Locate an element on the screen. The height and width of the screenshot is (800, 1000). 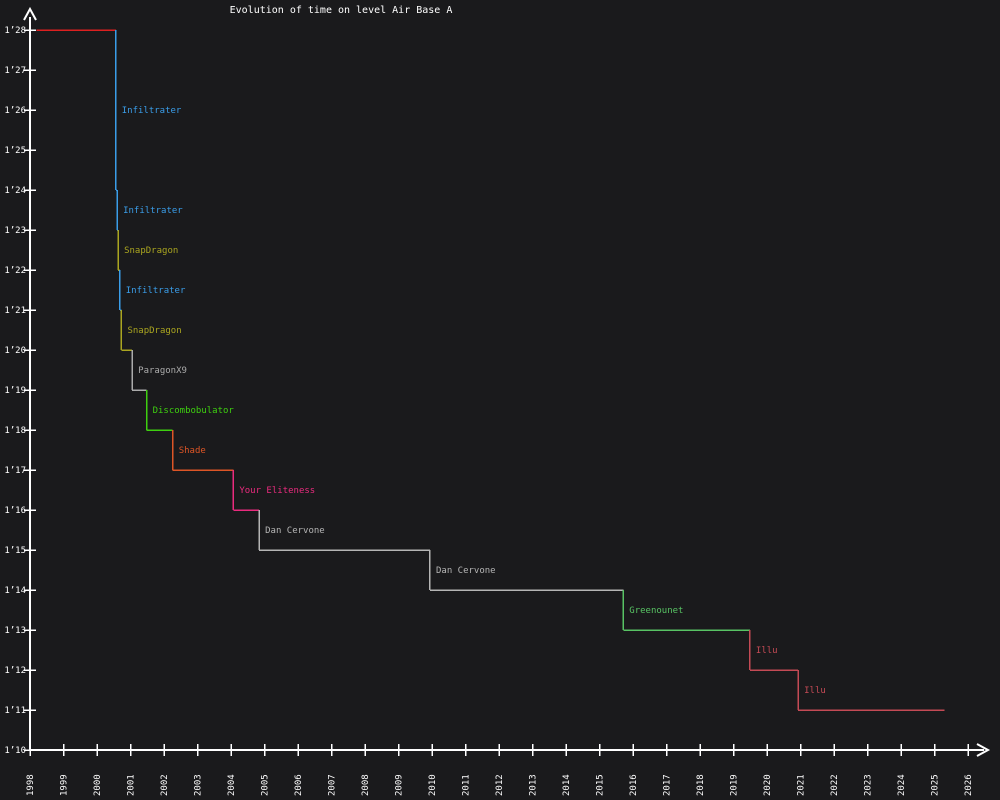
y-tick-label: 1’19 is located at coordinates (15, 391).